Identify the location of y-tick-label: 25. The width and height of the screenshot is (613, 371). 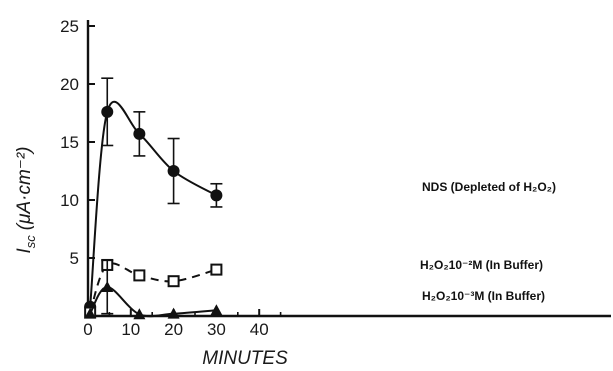
(69, 26).